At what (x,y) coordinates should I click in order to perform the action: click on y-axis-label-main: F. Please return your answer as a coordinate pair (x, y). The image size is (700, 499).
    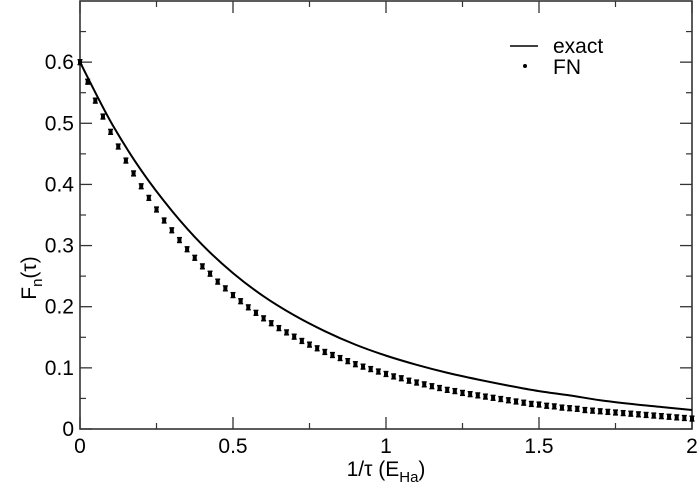
    Looking at the image, I should click on (29, 293).